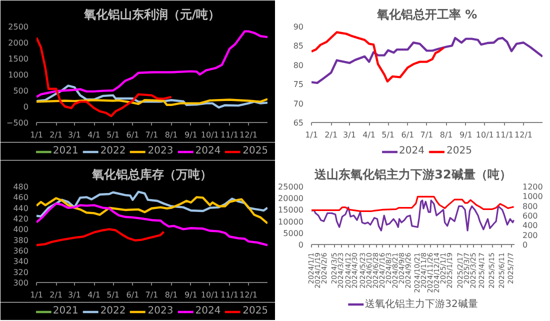 This screenshot has width=550, height=321. Describe the element at coordinates (532, 197) in the screenshot. I see `y2-tick-label: 1000` at that location.